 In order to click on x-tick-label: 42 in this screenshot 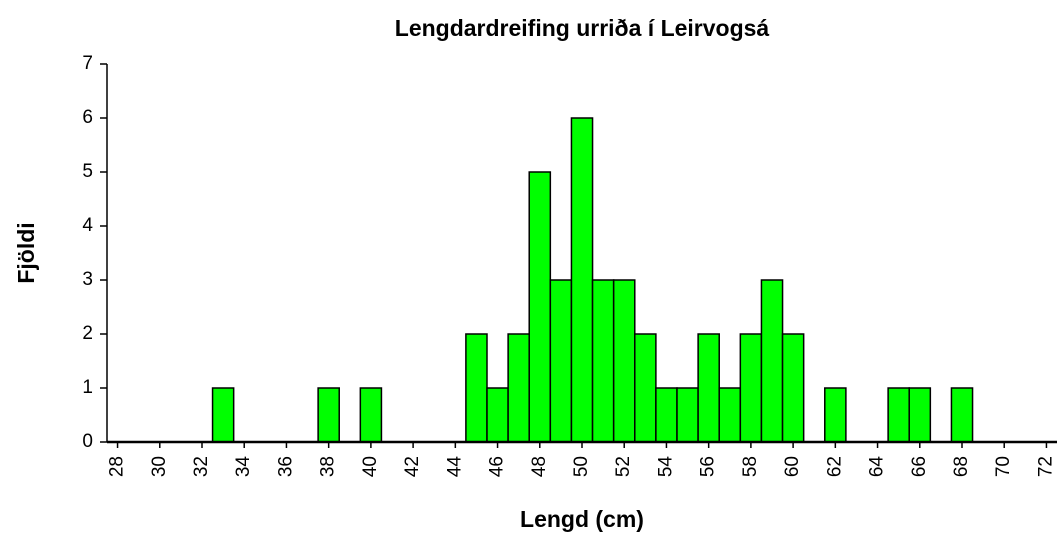, I will do `click(412, 466)`.